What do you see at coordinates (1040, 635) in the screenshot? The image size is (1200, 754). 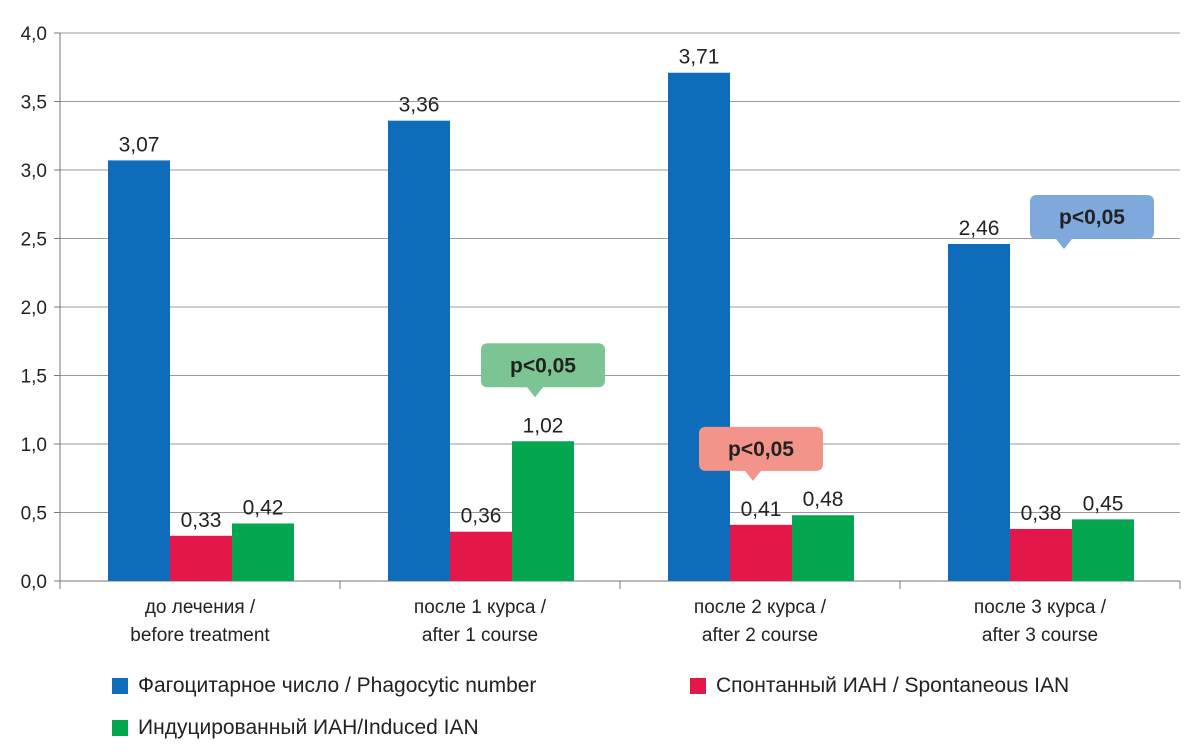 I see `x-category-label: after 3 course` at bounding box center [1040, 635].